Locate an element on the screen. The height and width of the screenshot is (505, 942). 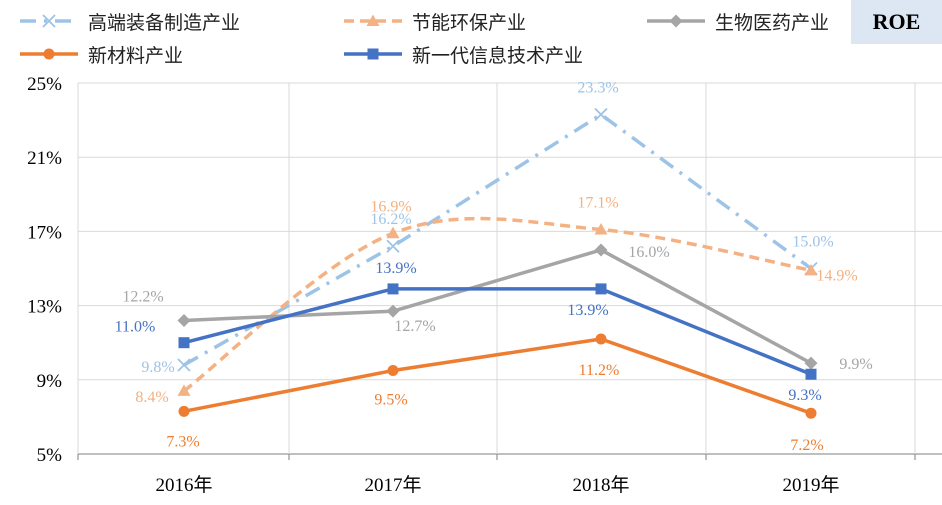
legend-label: 新一代信息技术产业 is located at coordinates (498, 55).